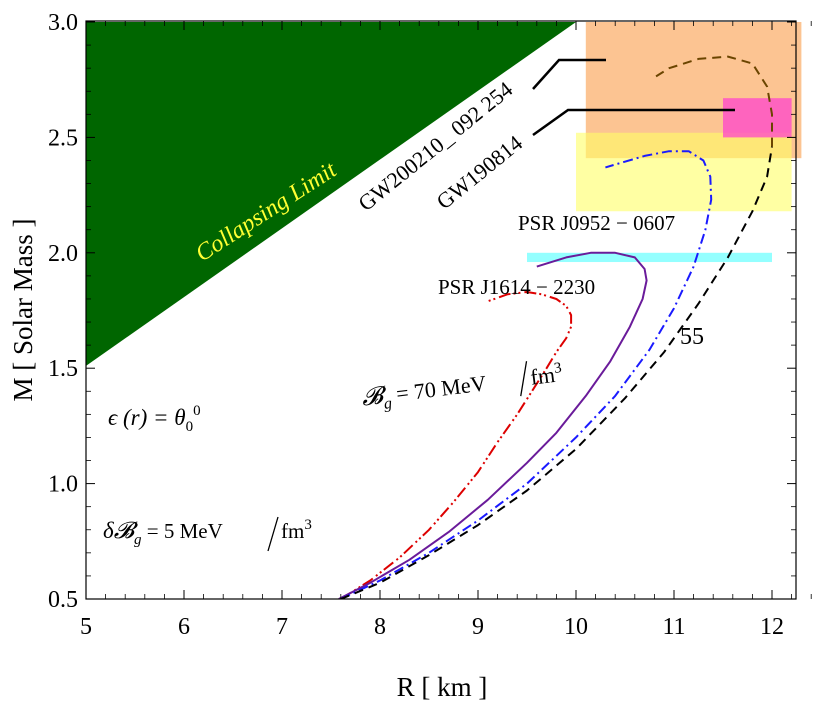 The image size is (817, 708). What do you see at coordinates (432, 627) in the screenshot?
I see `x-tick-labels: 5 6 7 8 9 10 11 12` at bounding box center [432, 627].